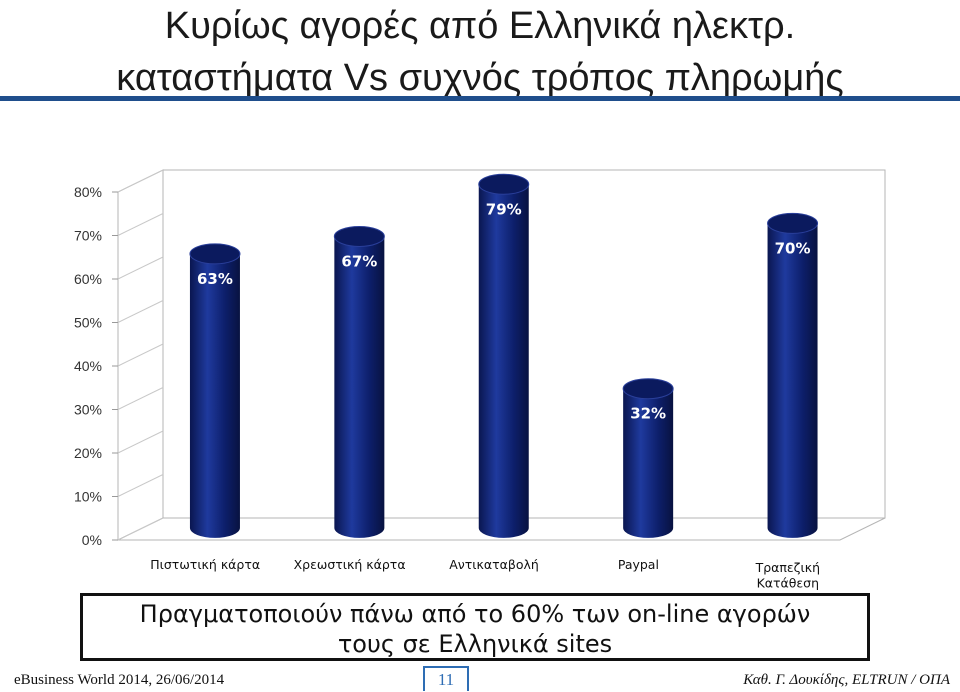 This screenshot has width=960, height=692. What do you see at coordinates (88, 410) in the screenshot?
I see `y-tick-label: 30%` at bounding box center [88, 410].